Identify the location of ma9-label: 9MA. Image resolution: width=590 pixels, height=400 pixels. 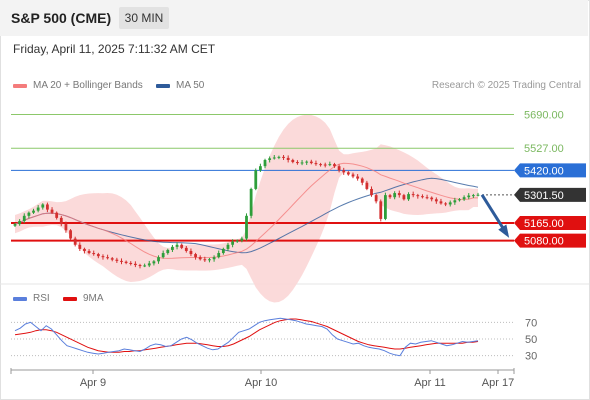
(93, 298).